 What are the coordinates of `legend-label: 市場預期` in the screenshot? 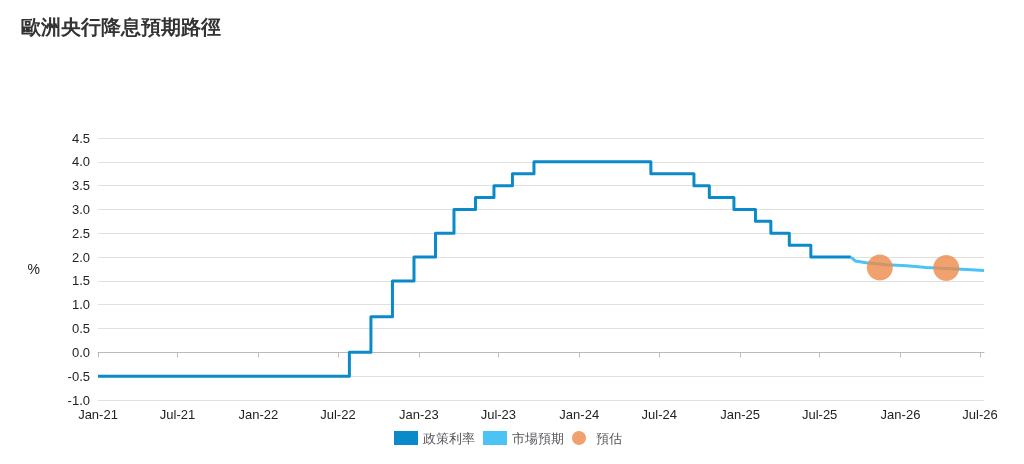 It's located at (538, 438).